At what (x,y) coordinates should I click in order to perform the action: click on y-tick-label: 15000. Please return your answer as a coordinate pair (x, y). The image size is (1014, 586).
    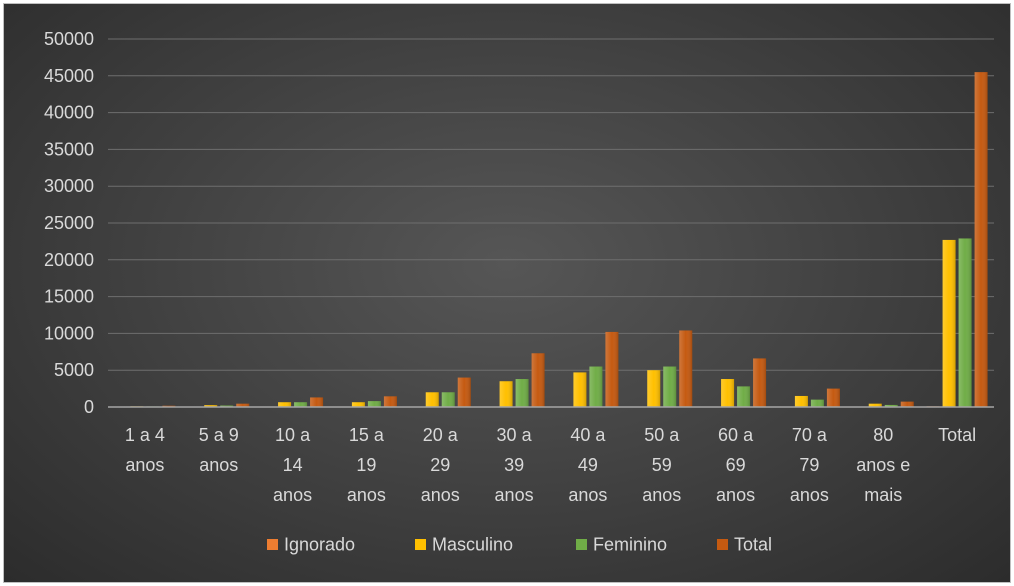
    Looking at the image, I should click on (69, 297).